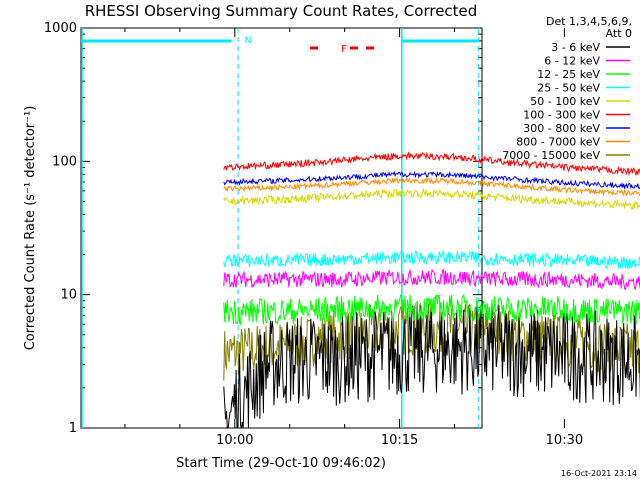 The image size is (640, 480). What do you see at coordinates (431, 198) in the screenshot?
I see `series-line-50-100kev` at bounding box center [431, 198].